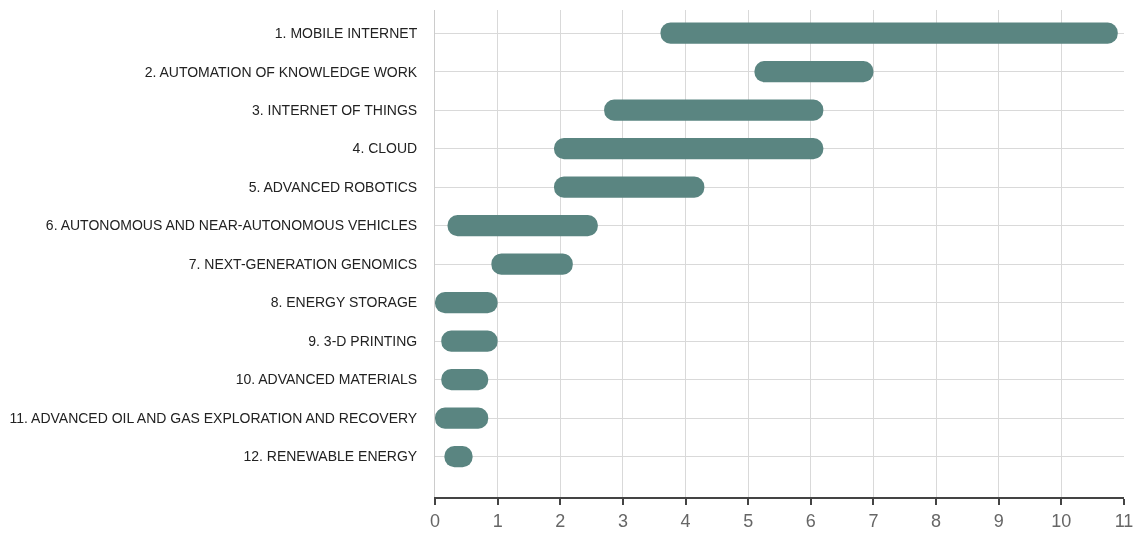 Image resolution: width=1144 pixels, height=541 pixels. Describe the element at coordinates (346, 33) in the screenshot. I see `y-tick-label: 1. MOBILE INTERNET` at that location.